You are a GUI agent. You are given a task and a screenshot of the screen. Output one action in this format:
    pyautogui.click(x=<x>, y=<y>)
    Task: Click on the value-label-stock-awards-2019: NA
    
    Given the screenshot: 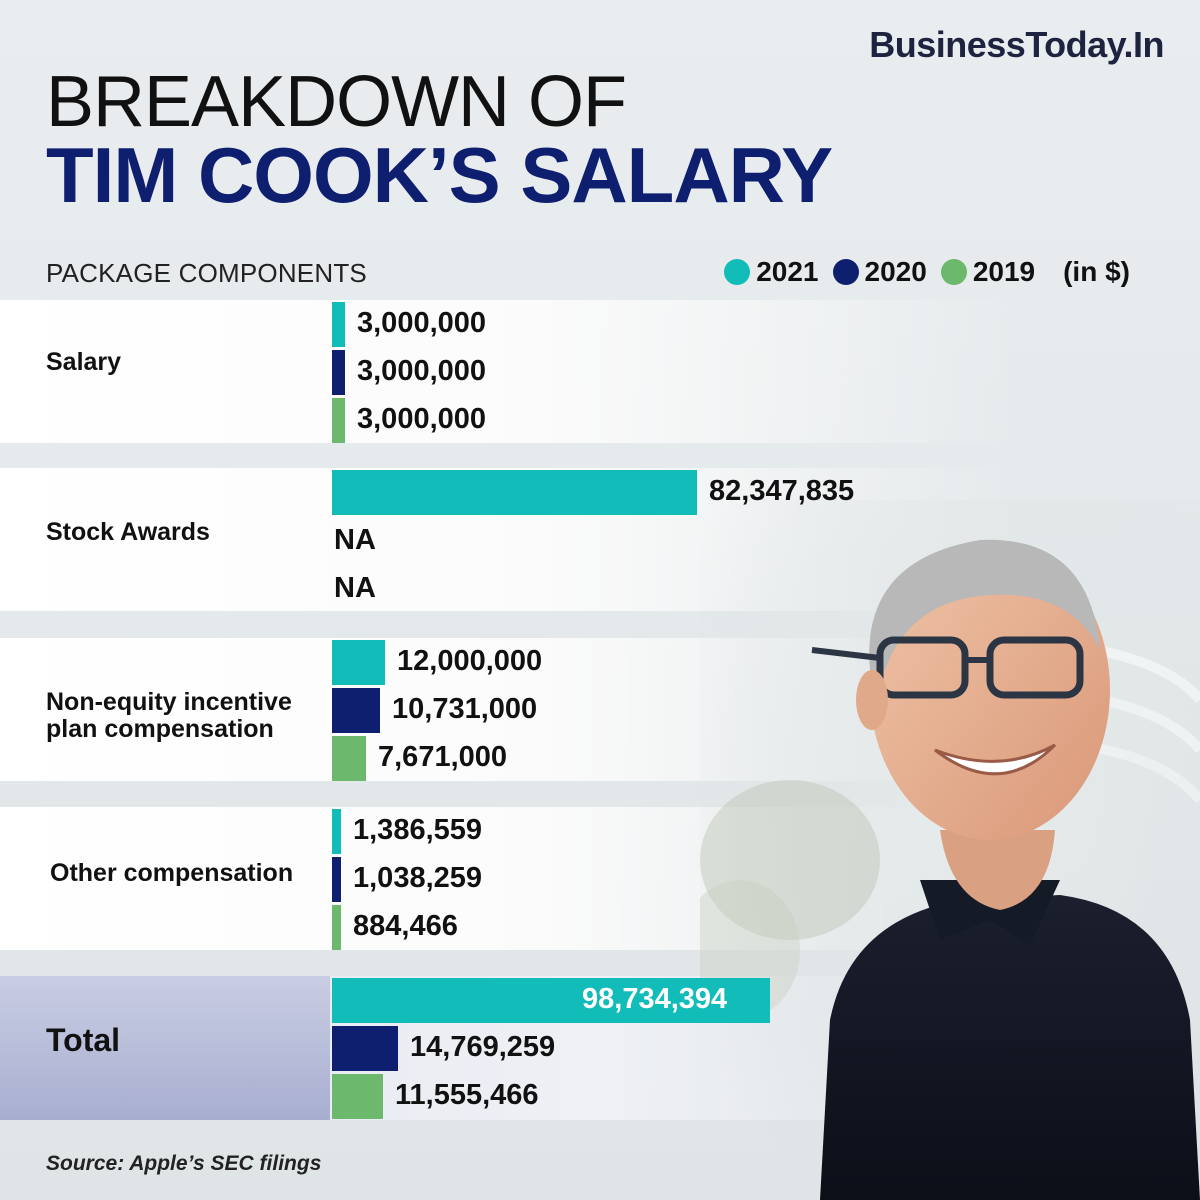 What is the action you would take?
    pyautogui.click(x=355, y=588)
    